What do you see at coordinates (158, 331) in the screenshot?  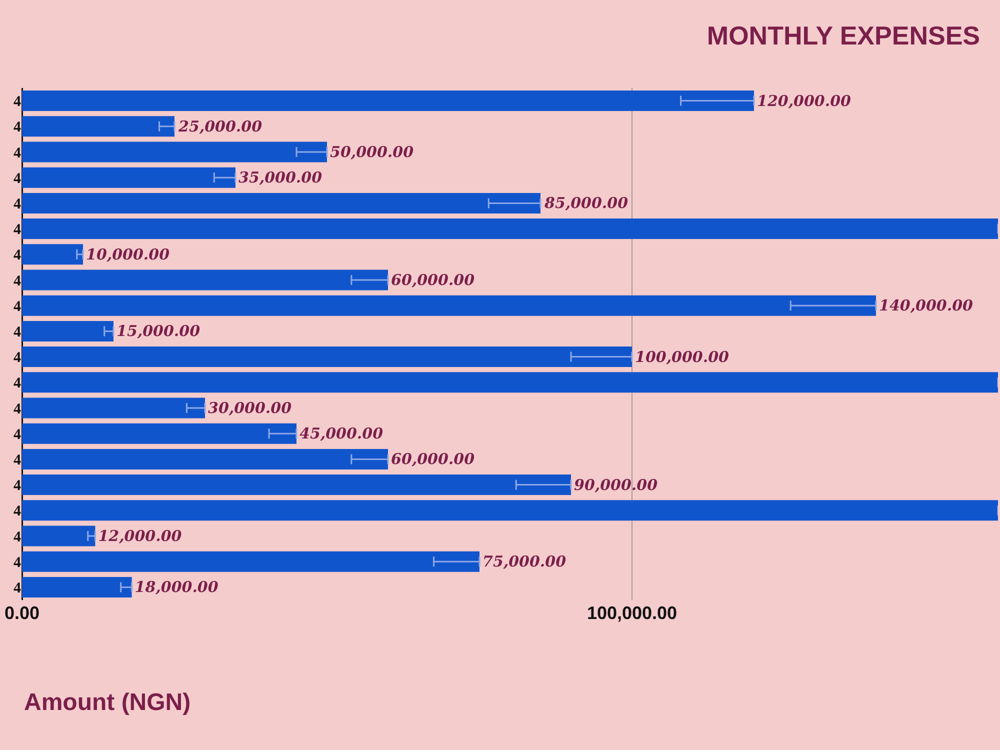 I see `data-label: 15,000.00` at bounding box center [158, 331].